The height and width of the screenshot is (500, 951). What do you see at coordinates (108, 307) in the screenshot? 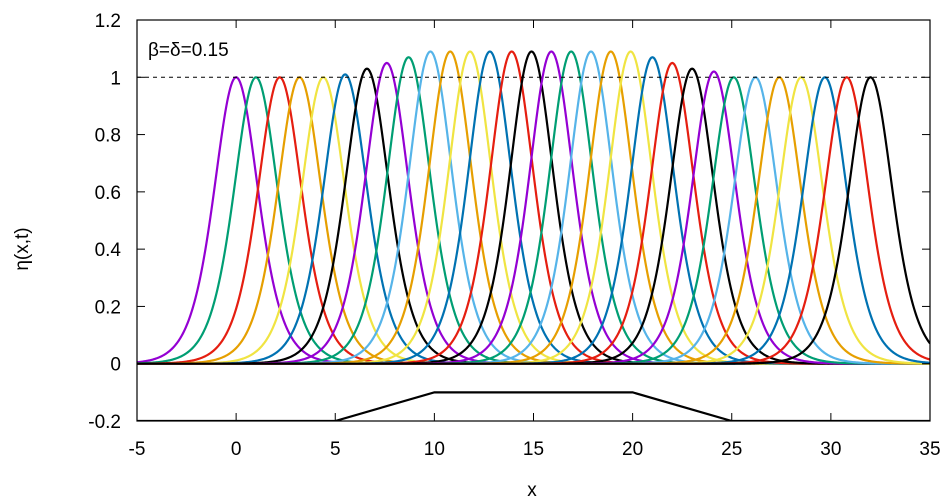
I see `y-tick-label: 0.2` at bounding box center [108, 307].